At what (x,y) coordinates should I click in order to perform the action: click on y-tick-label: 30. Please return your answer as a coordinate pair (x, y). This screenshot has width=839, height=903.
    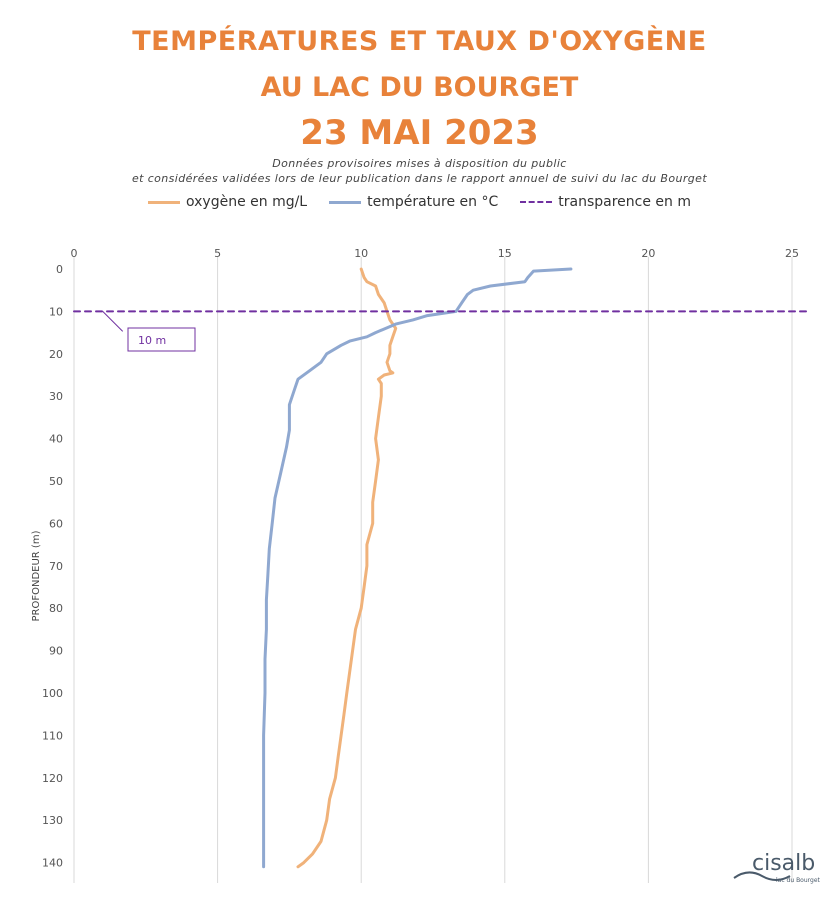
    Looking at the image, I should click on (56, 396).